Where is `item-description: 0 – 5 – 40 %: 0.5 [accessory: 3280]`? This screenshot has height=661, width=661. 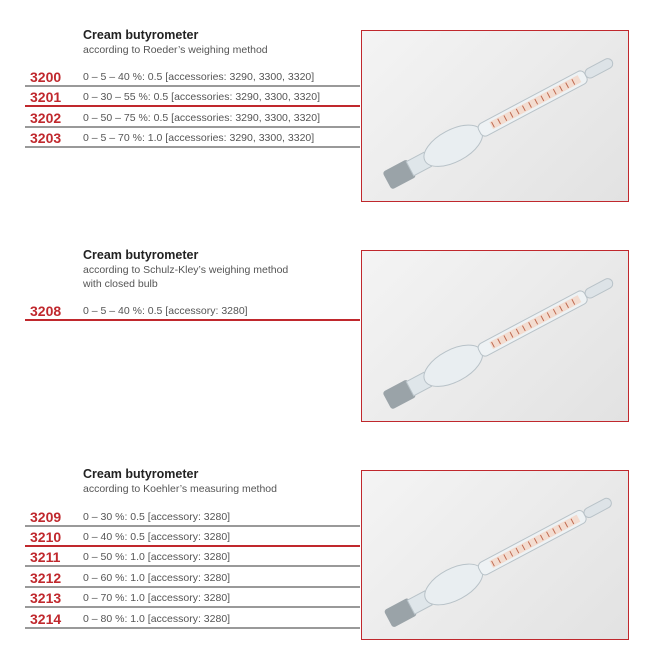 item-description: 0 – 5 – 40 %: 0.5 [accessory: 3280] is located at coordinates (165, 311).